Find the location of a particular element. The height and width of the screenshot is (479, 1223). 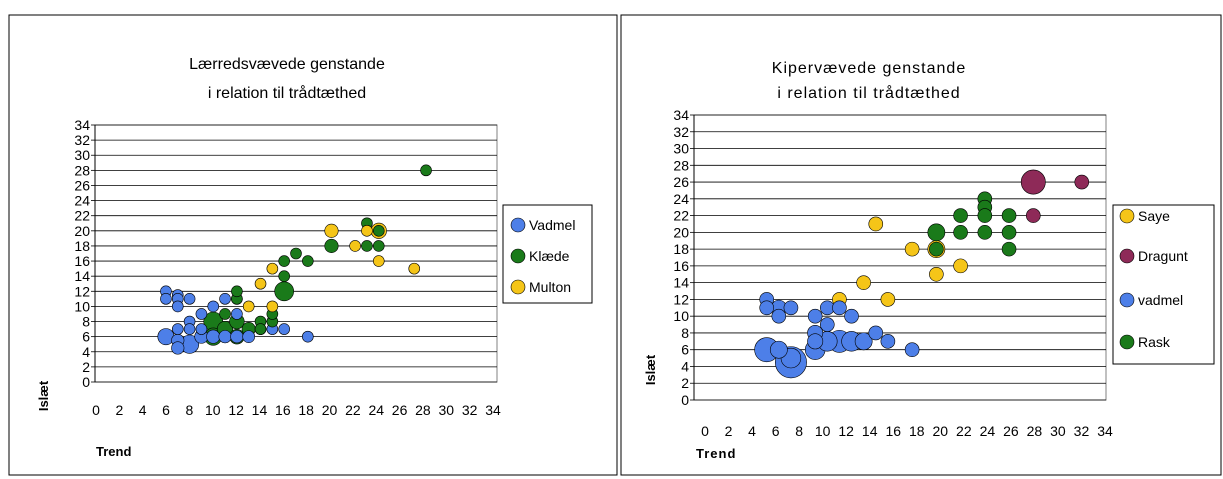

chart-2-y-tick-label: 20 is located at coordinates (681, 232).